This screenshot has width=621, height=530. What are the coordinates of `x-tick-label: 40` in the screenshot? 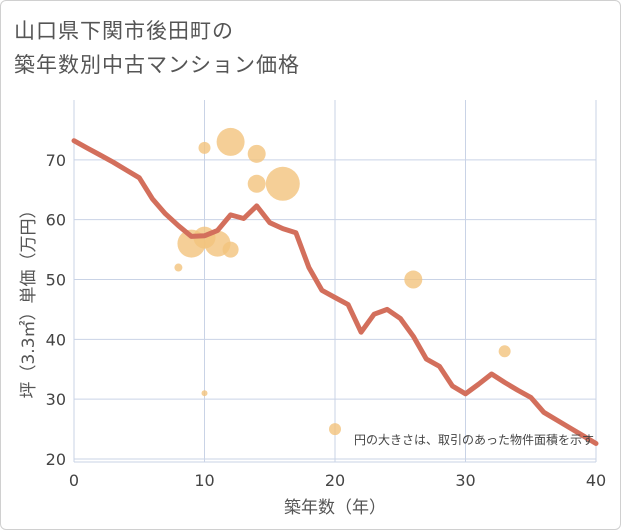 It's located at (596, 480).